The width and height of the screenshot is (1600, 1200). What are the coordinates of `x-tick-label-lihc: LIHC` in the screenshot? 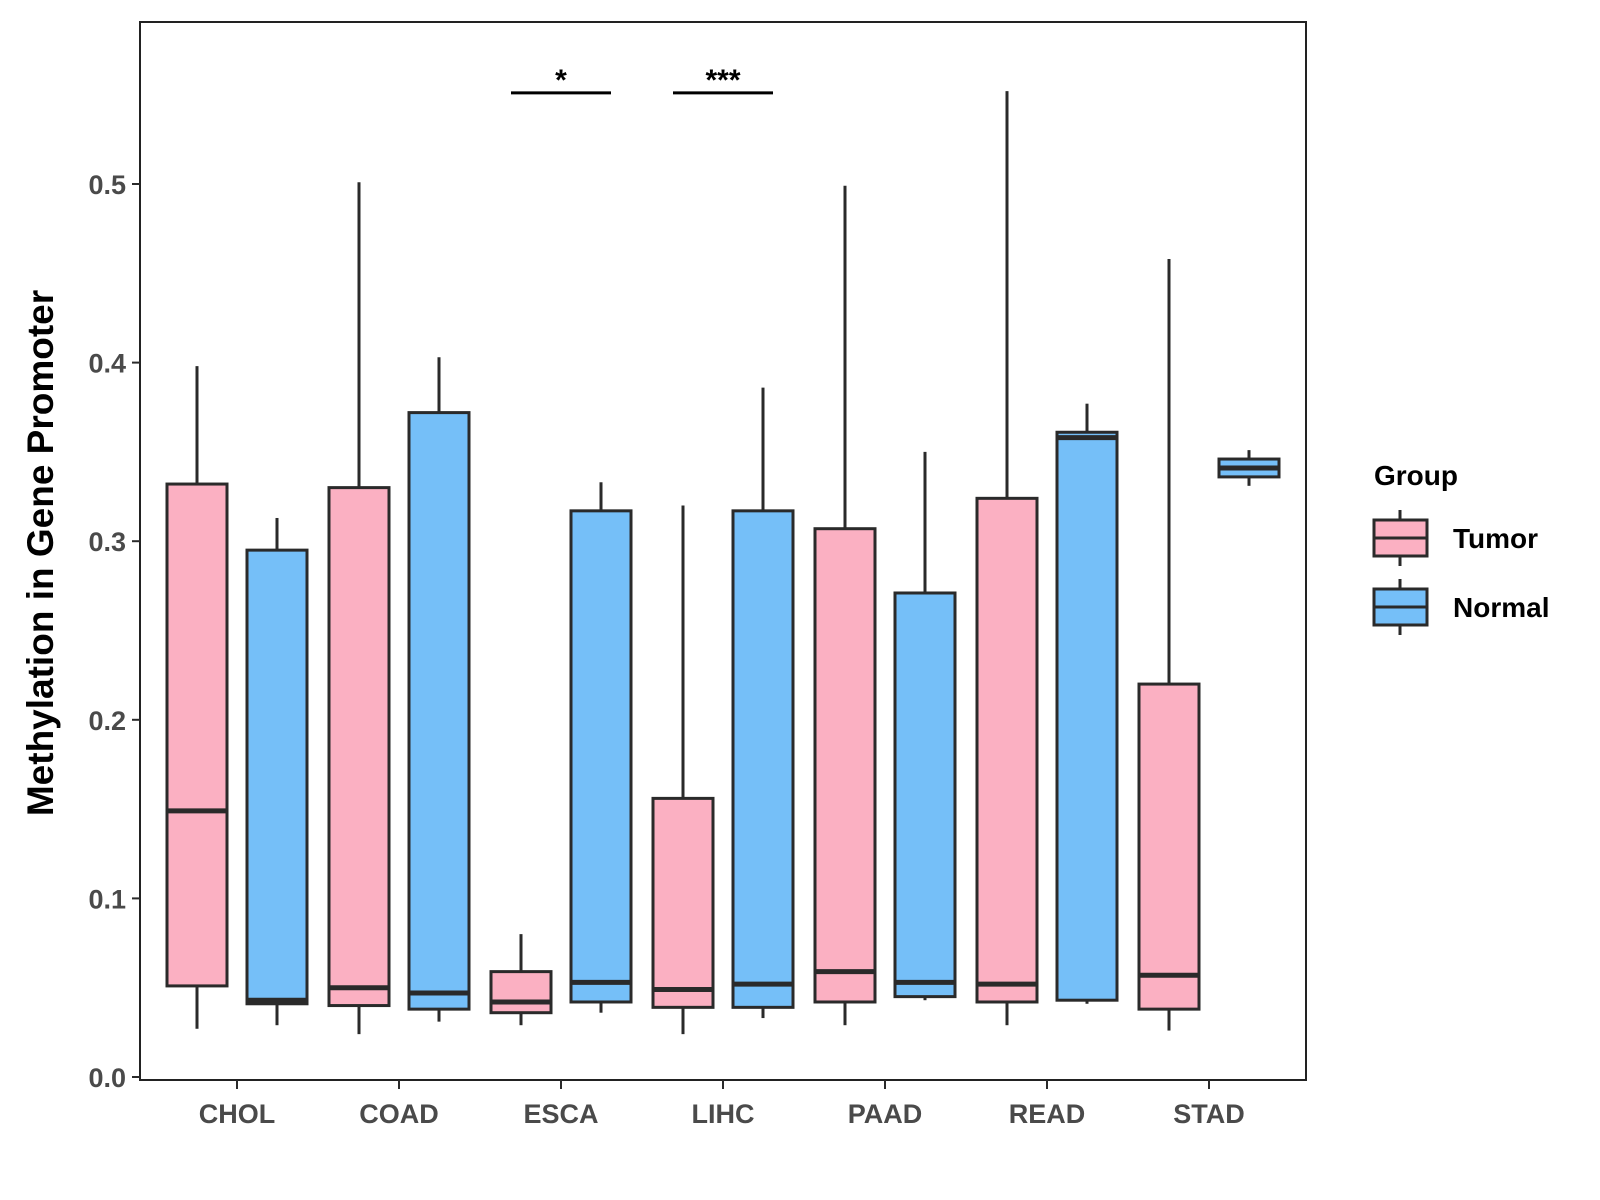 It's located at (723, 1114).